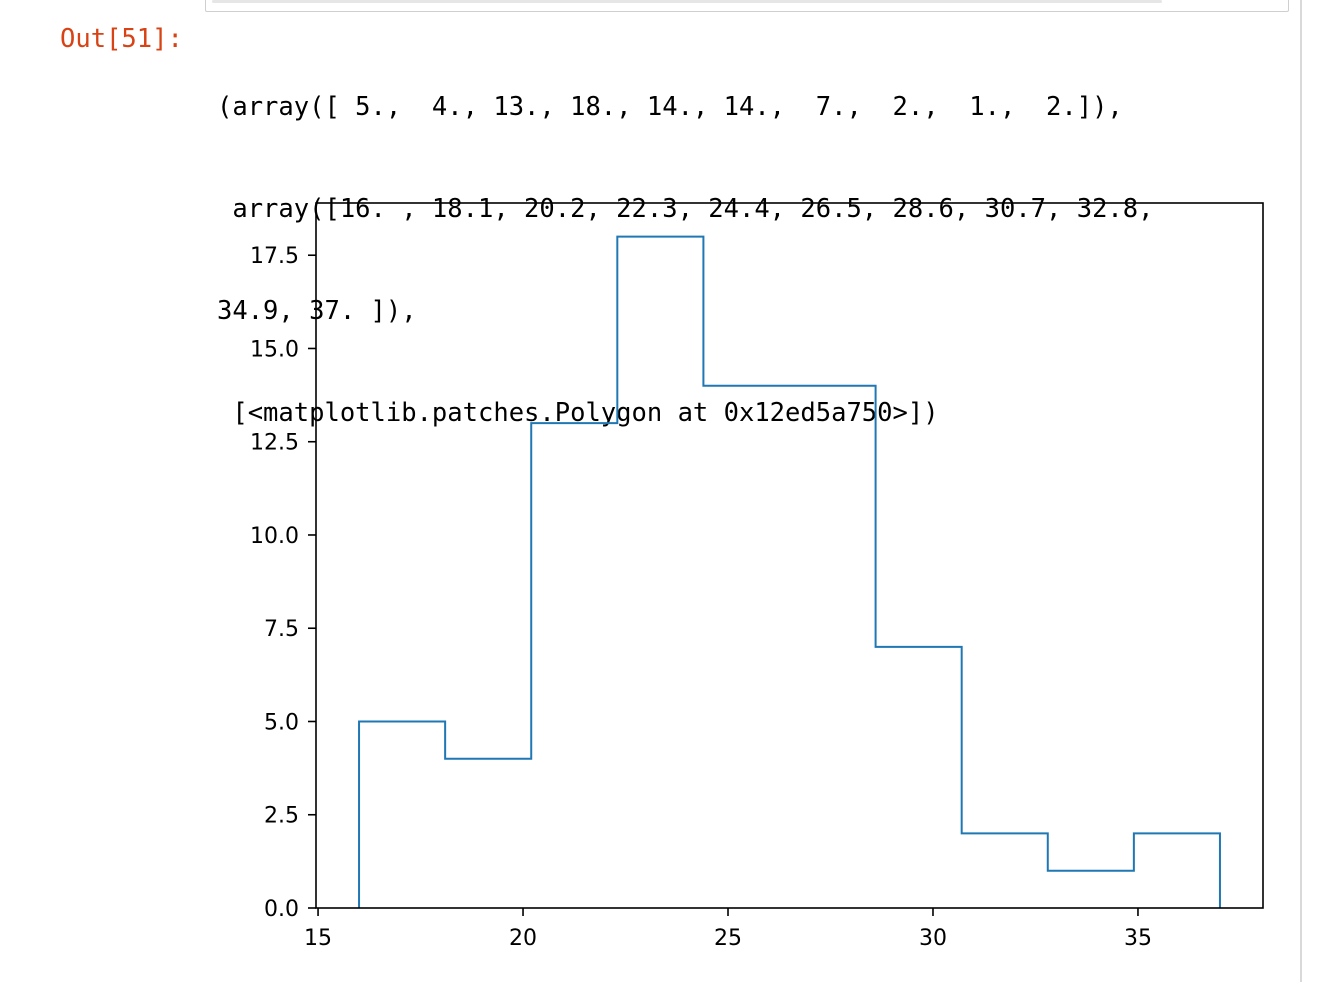  I want to click on previous-cell-scrollbar, so click(687, 1).